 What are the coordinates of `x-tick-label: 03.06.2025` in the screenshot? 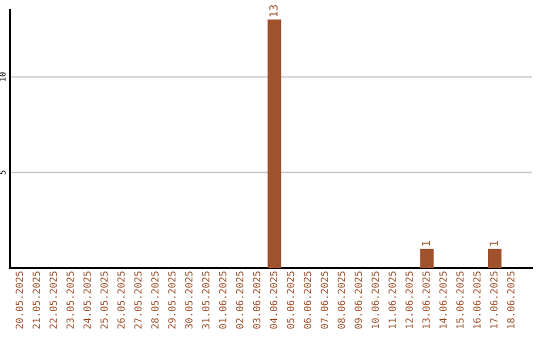 It's located at (256, 300).